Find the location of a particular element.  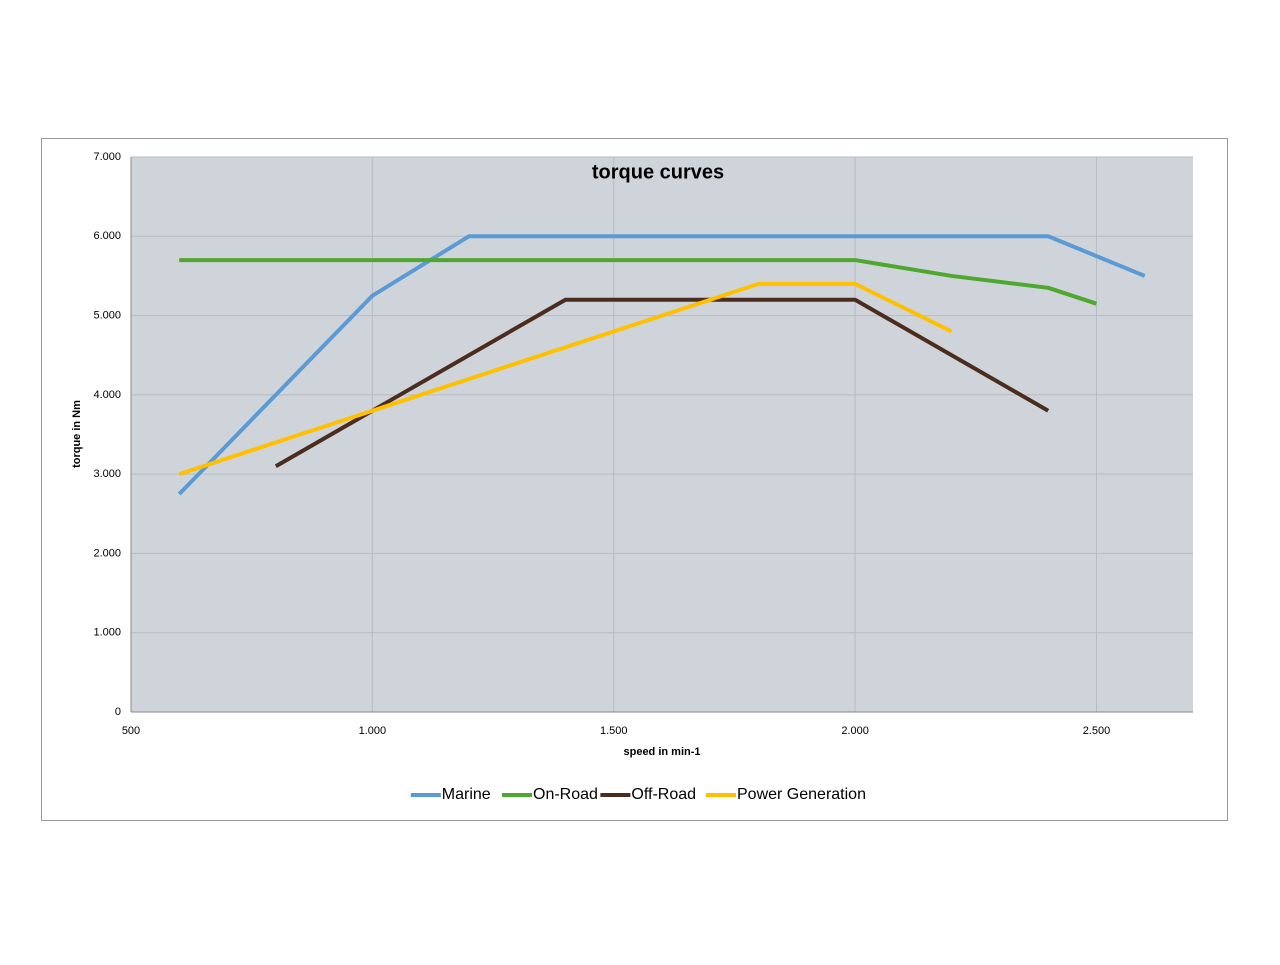

y-axis-label: torque in Nm is located at coordinates (77, 434).